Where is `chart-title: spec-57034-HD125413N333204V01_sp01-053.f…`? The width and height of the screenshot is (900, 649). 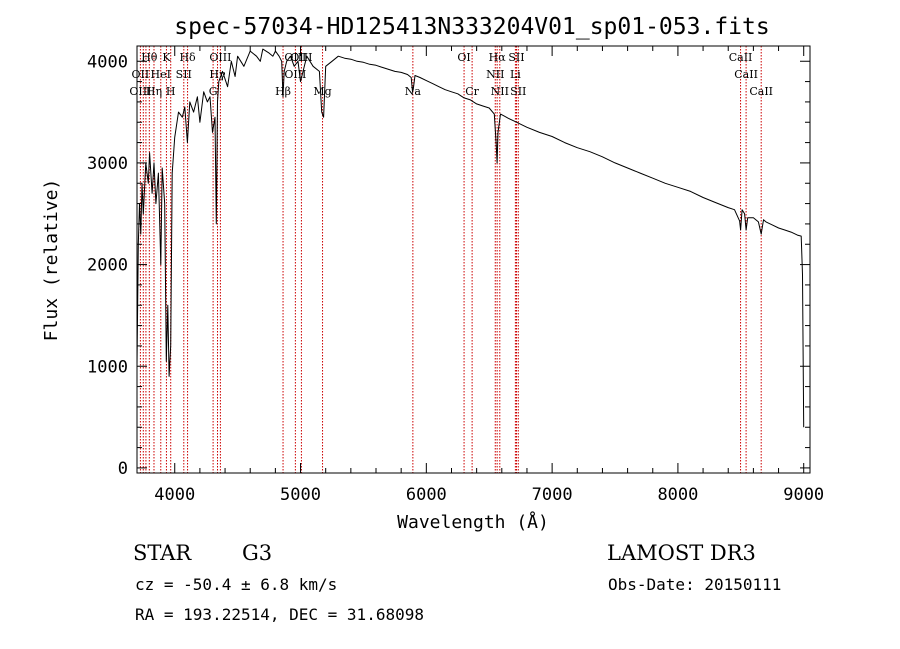 chart-title: spec-57034-HD125413N333204V01_sp01-053.f… is located at coordinates (471, 27).